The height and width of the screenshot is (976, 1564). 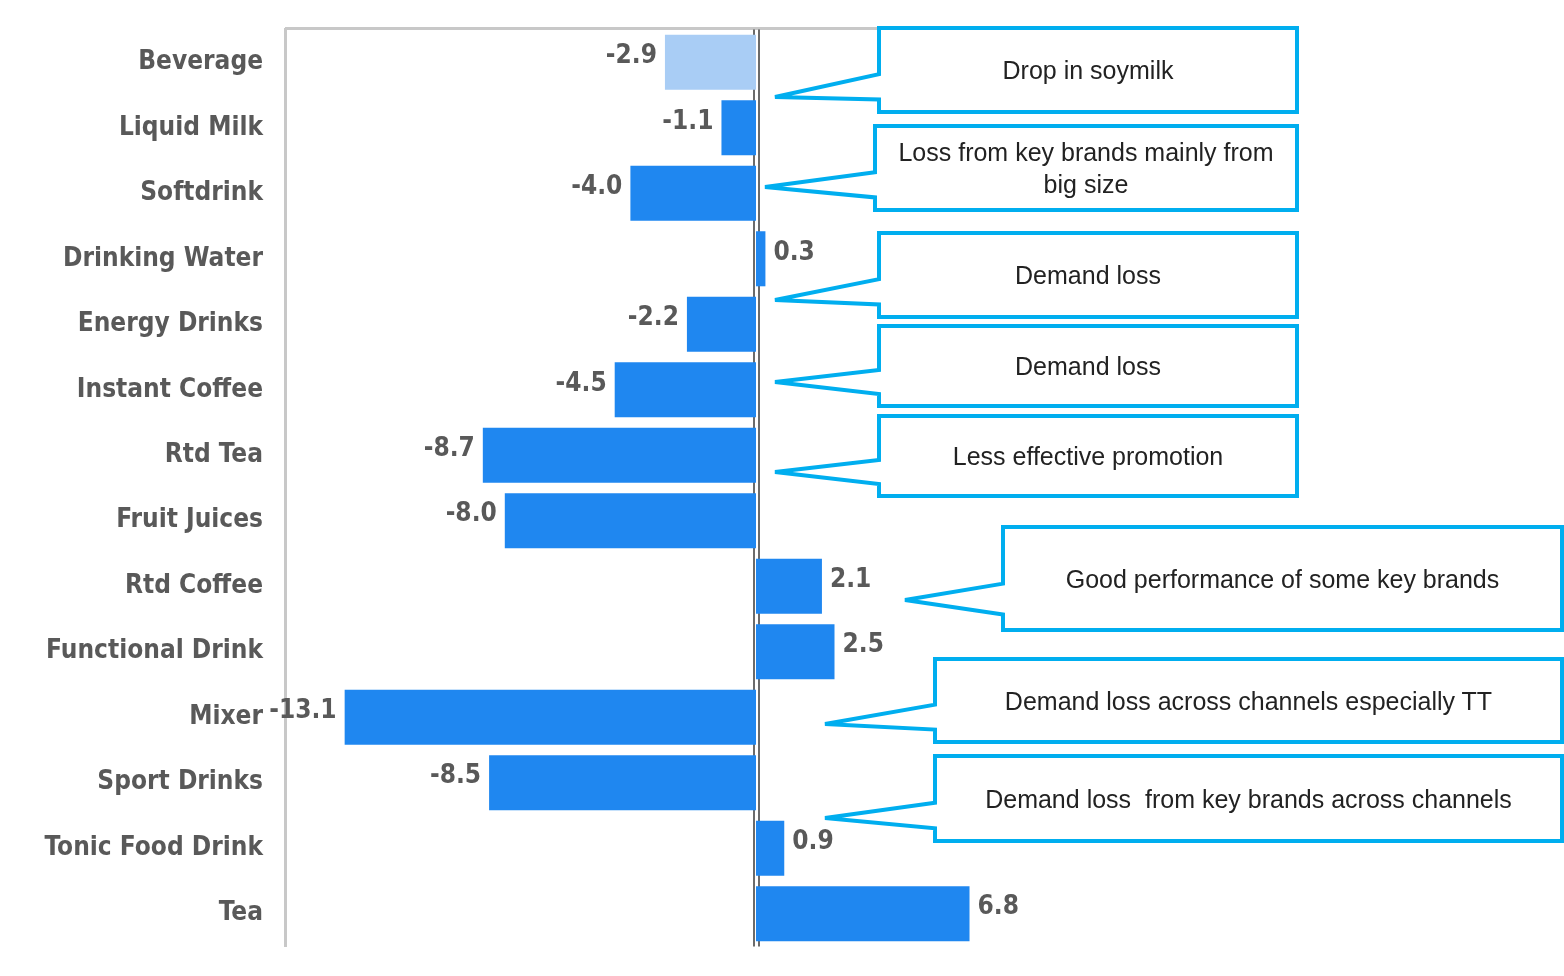 I want to click on annotation: Demand loss from key brands across channels, so click(x=1248, y=799).